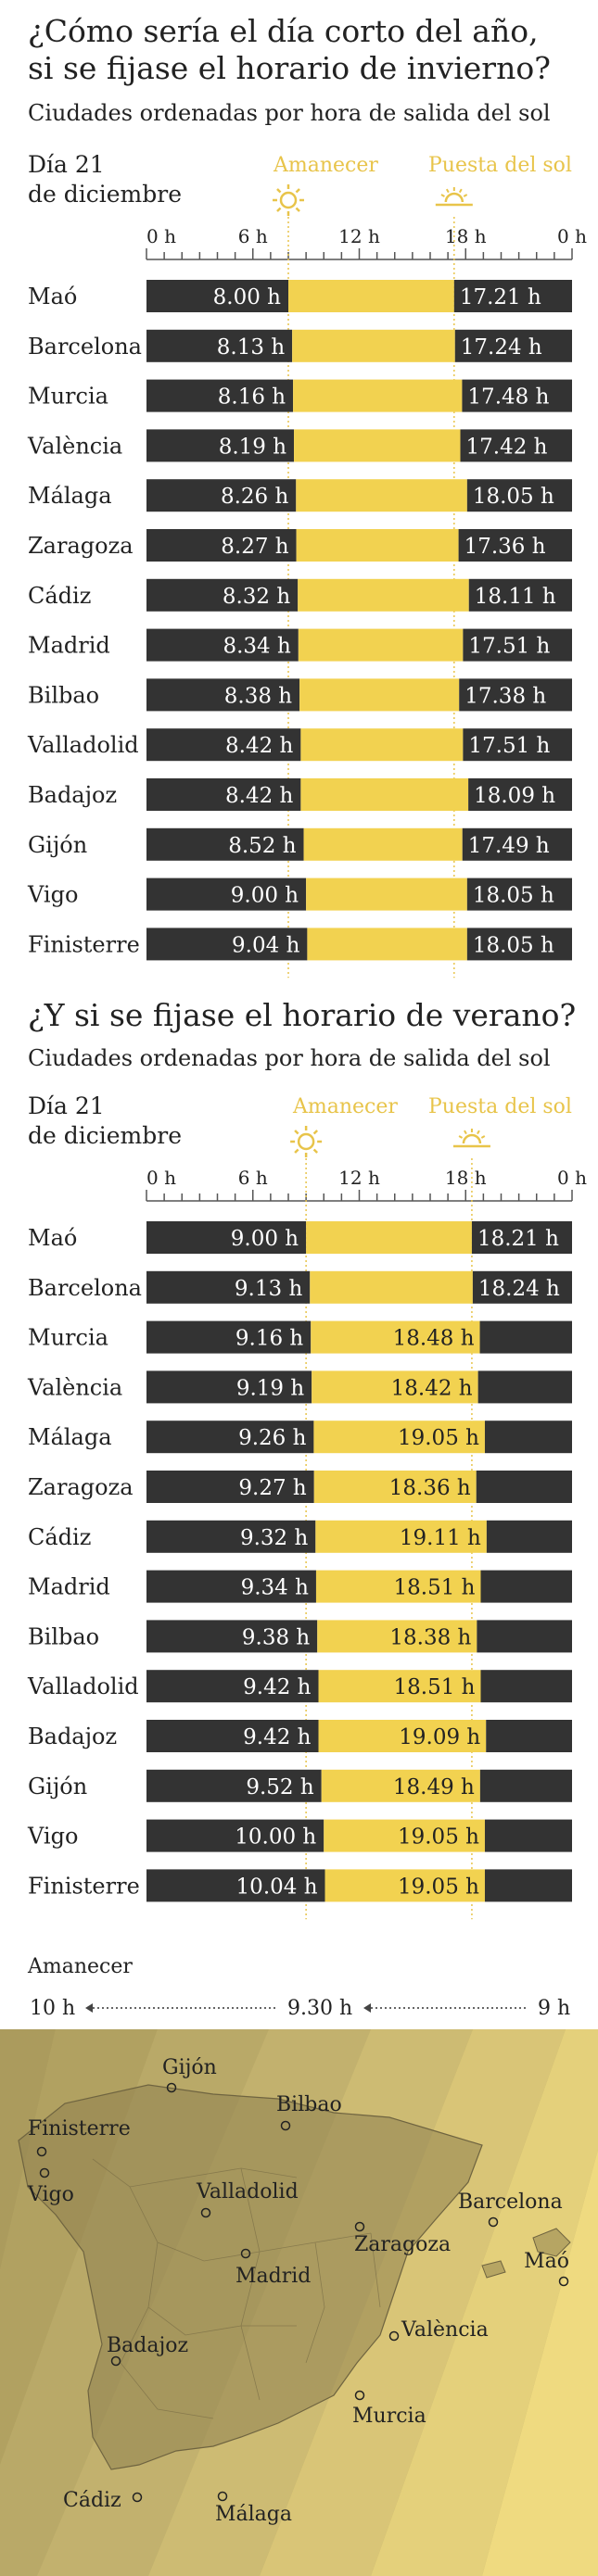 The image size is (598, 2576). Describe the element at coordinates (269, 1339) in the screenshot. I see `sunrise-label: 9.16 h` at that location.